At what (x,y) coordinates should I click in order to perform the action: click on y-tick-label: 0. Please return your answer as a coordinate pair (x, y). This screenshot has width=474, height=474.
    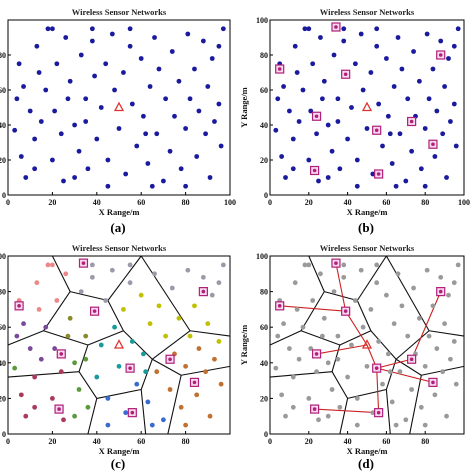
    Looking at the image, I should click on (266, 195).